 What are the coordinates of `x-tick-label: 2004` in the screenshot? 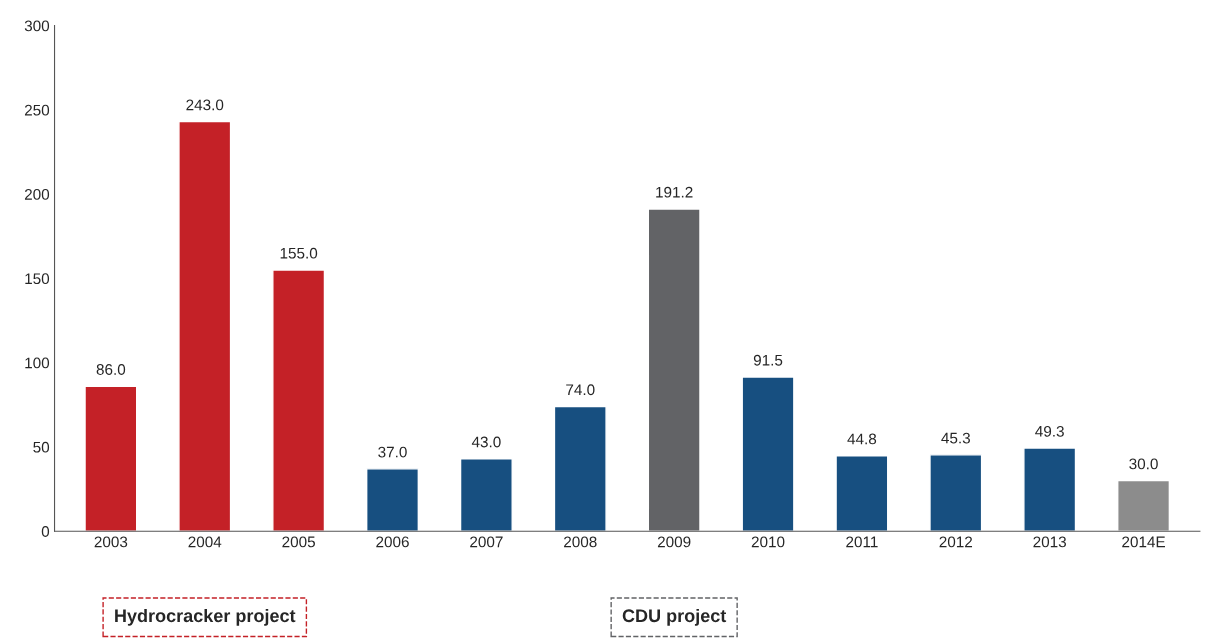 It's located at (205, 542).